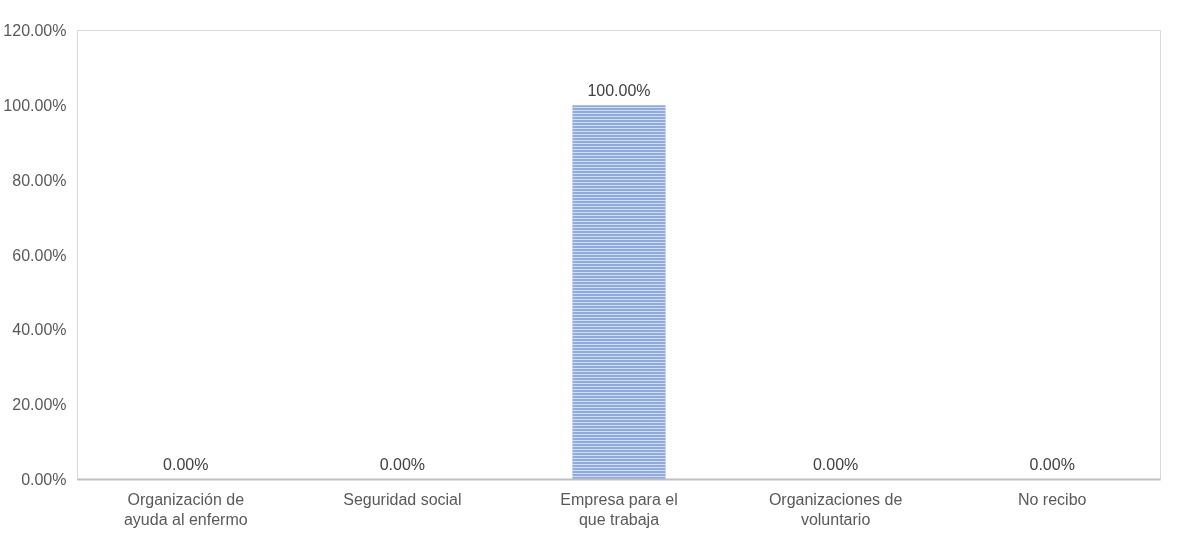 The height and width of the screenshot is (540, 1189). Describe the element at coordinates (39, 330) in the screenshot. I see `y-tick-label: 40.00%` at that location.